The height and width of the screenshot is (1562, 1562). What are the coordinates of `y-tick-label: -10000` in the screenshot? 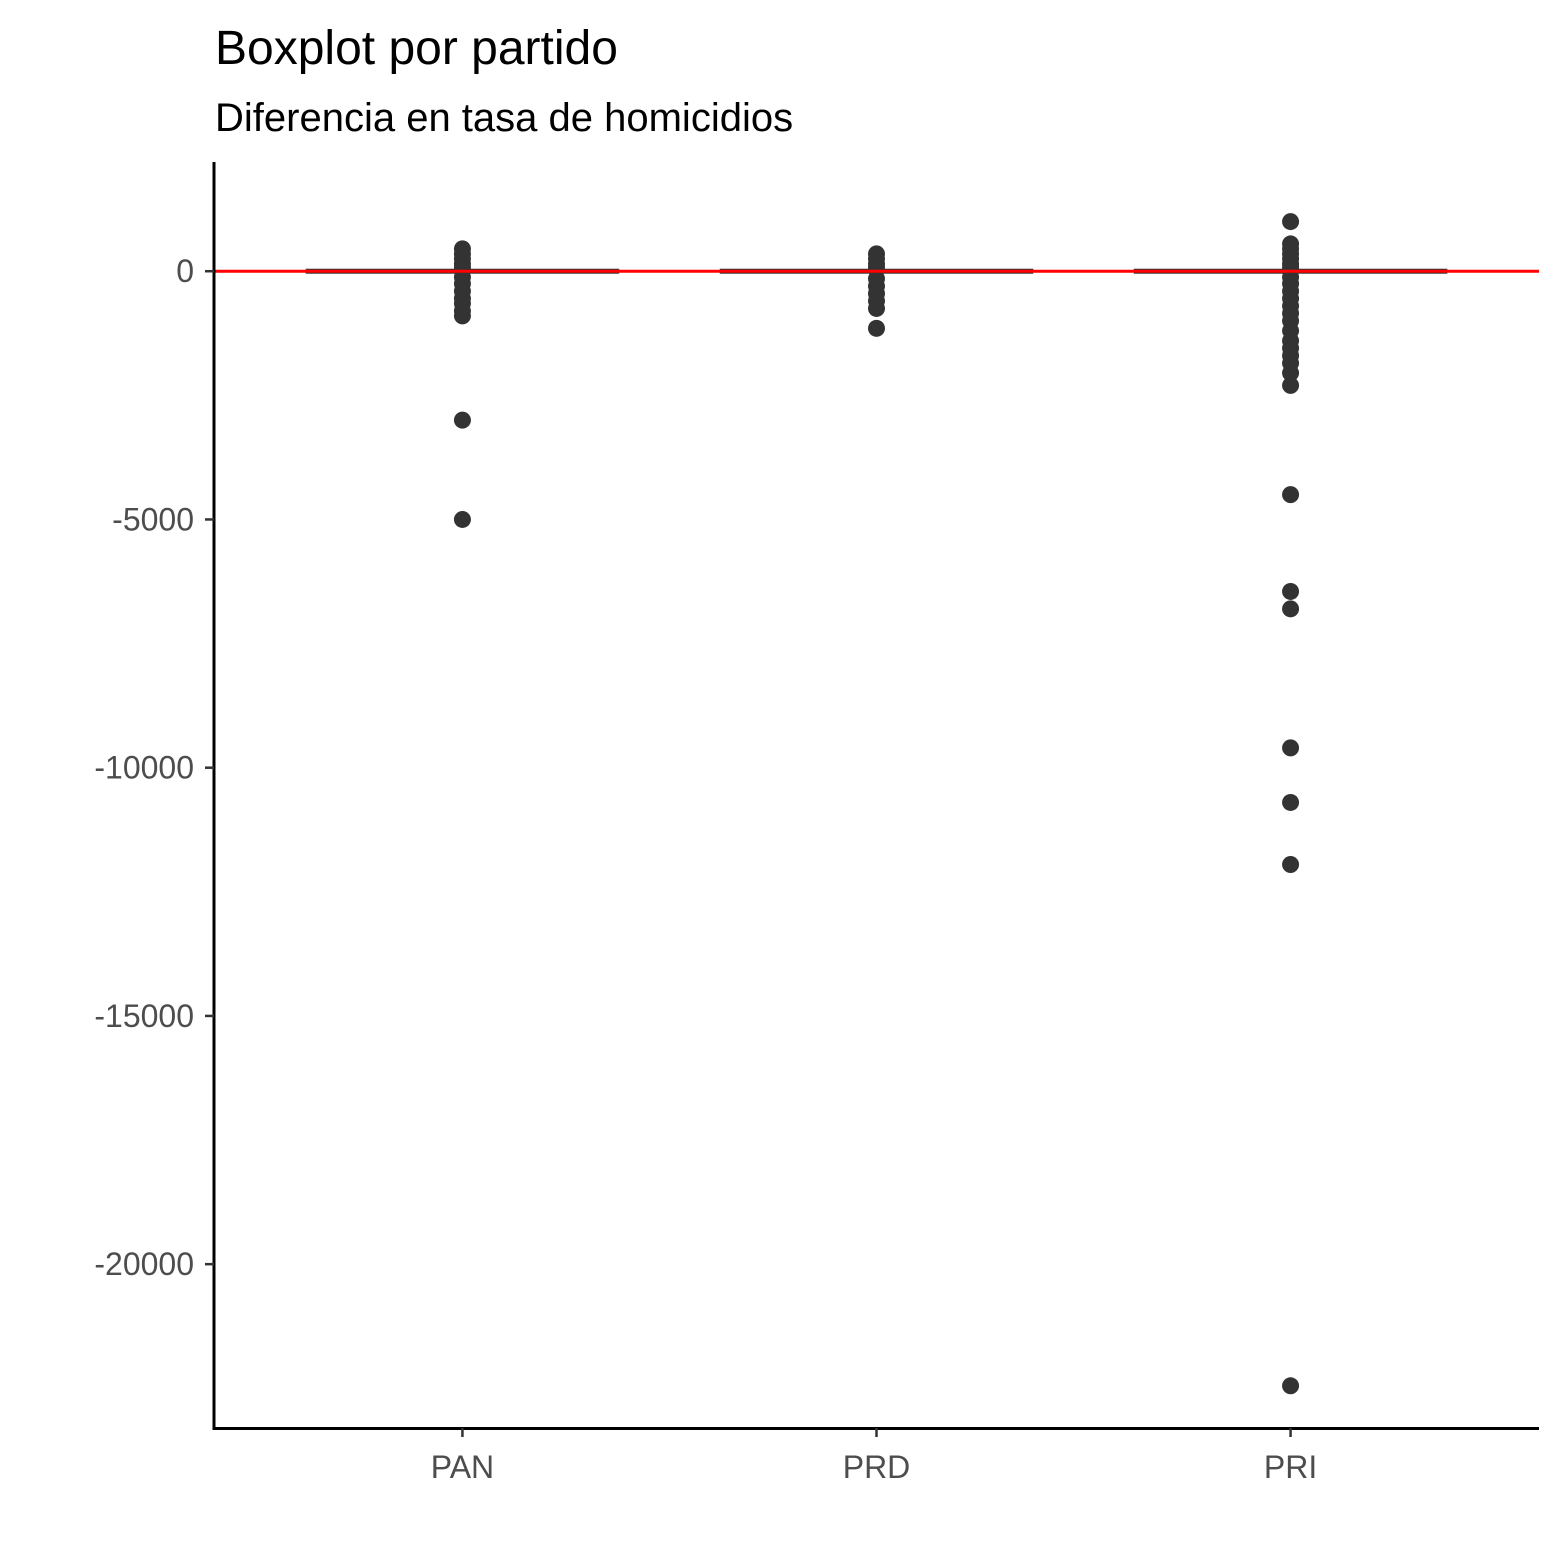 It's located at (144, 768).